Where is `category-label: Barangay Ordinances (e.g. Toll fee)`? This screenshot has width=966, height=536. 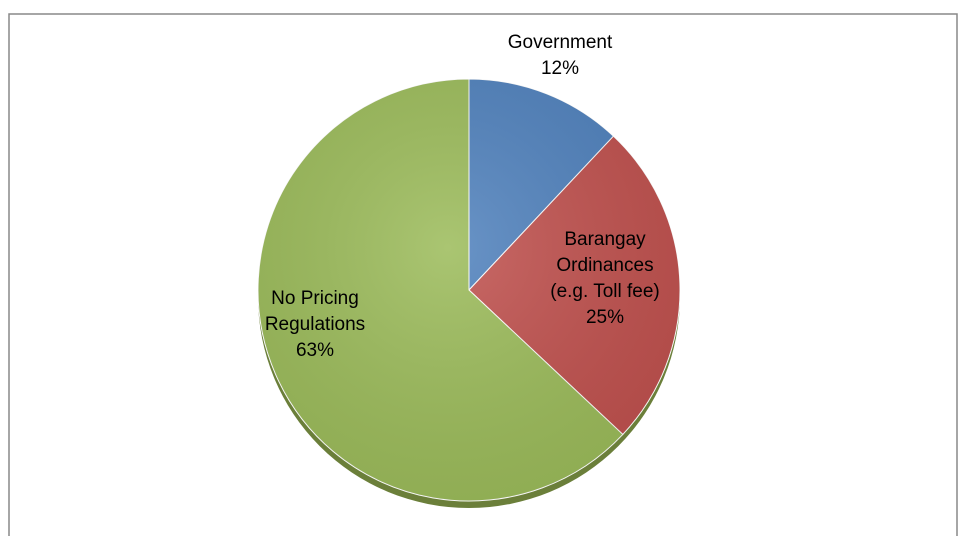
category-label: Barangay Ordinances (e.g. Toll fee) is located at coordinates (605, 265).